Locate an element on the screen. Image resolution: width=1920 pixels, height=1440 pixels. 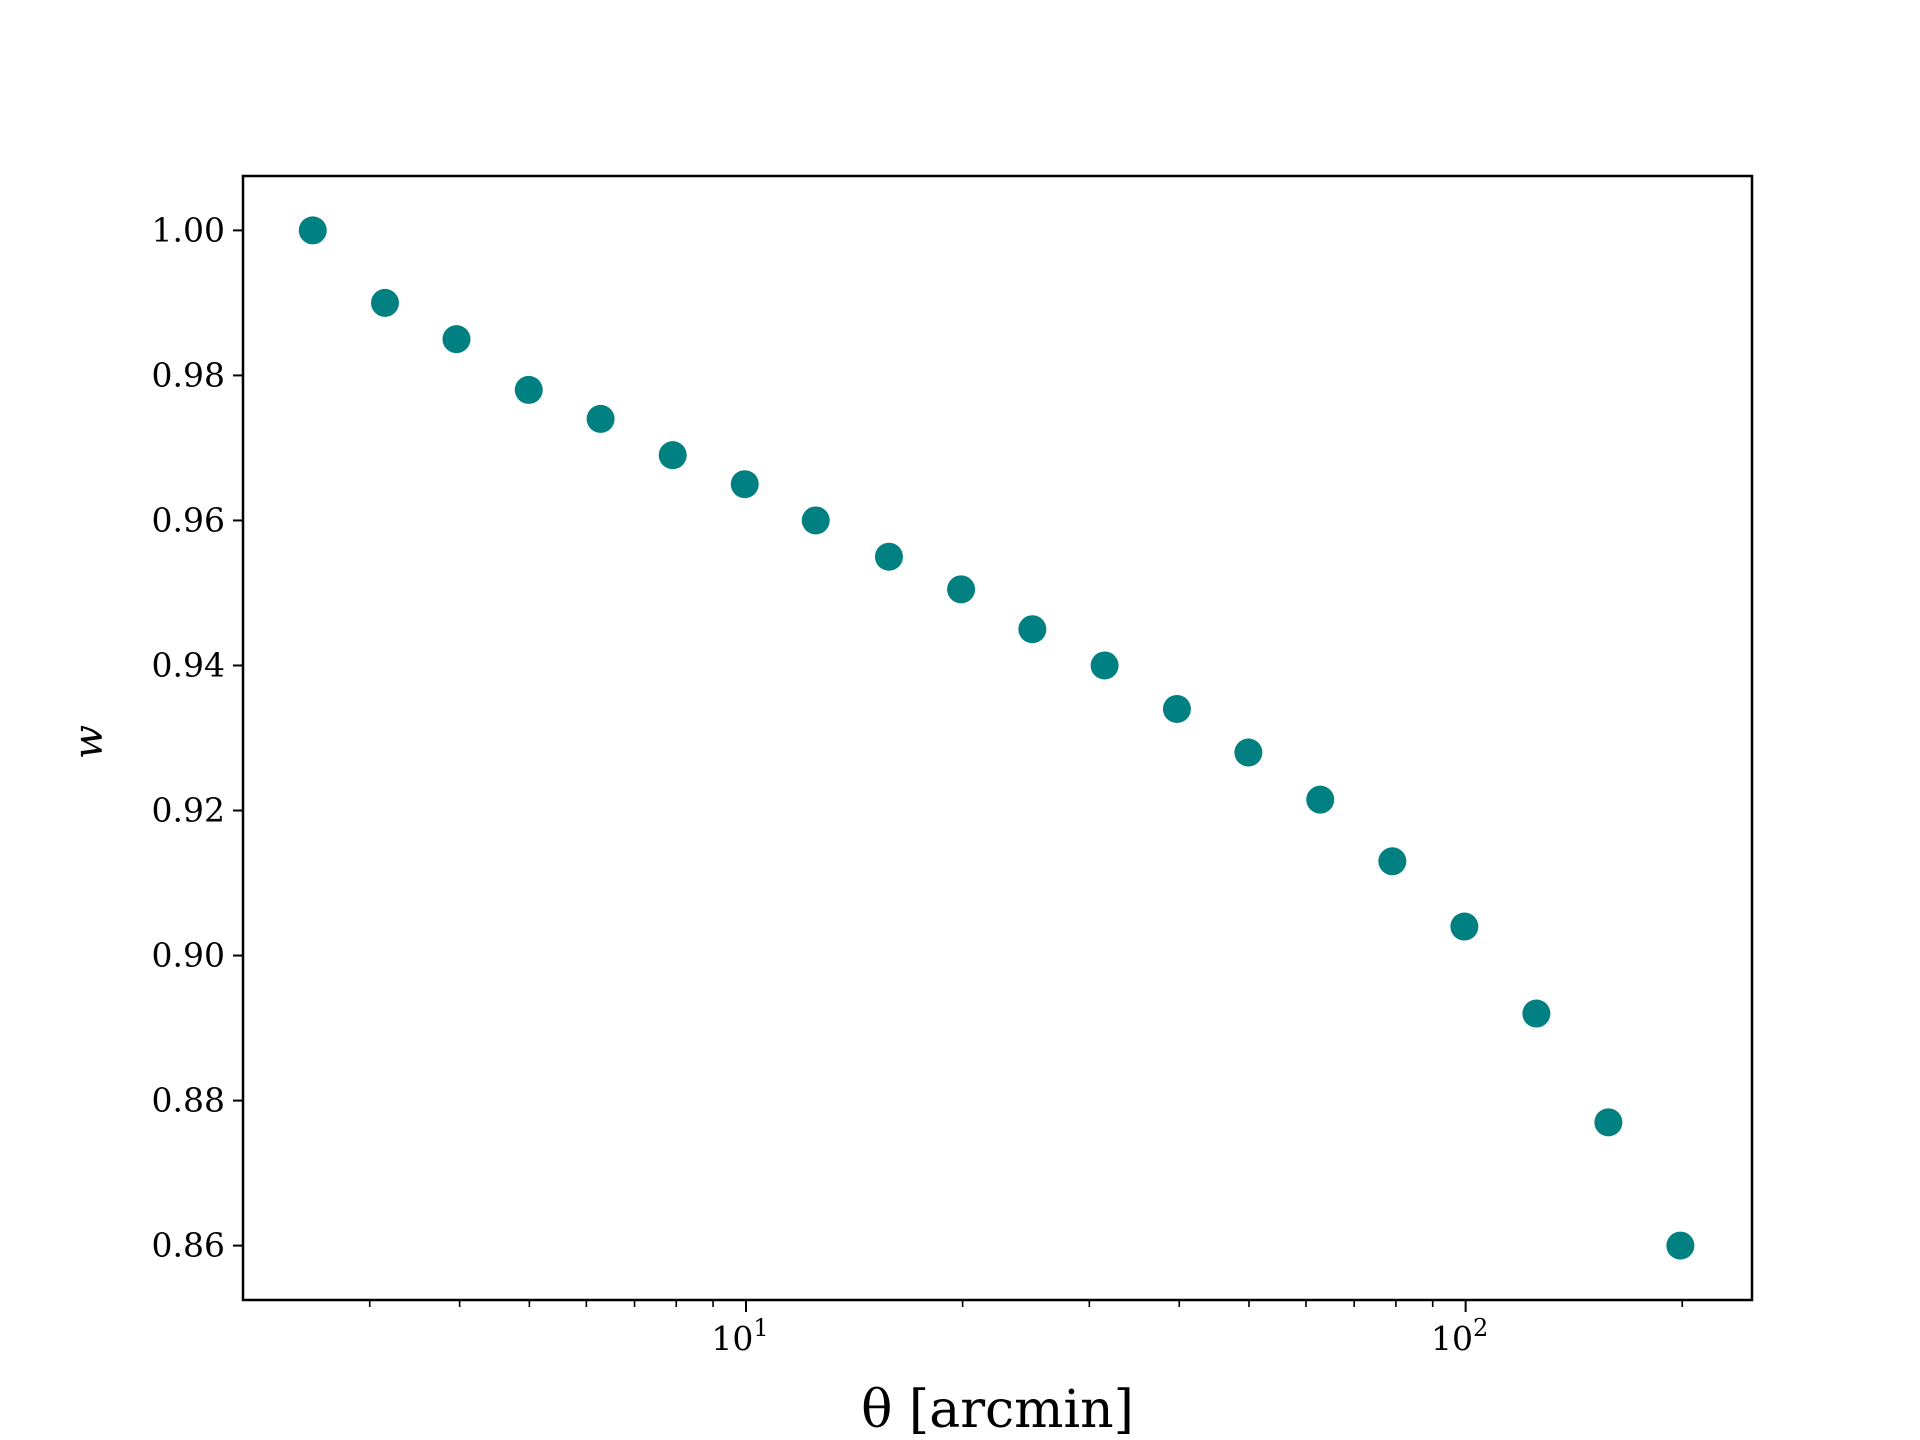
x-axis: 10¹ 10² is located at coordinates (1026, 1329).